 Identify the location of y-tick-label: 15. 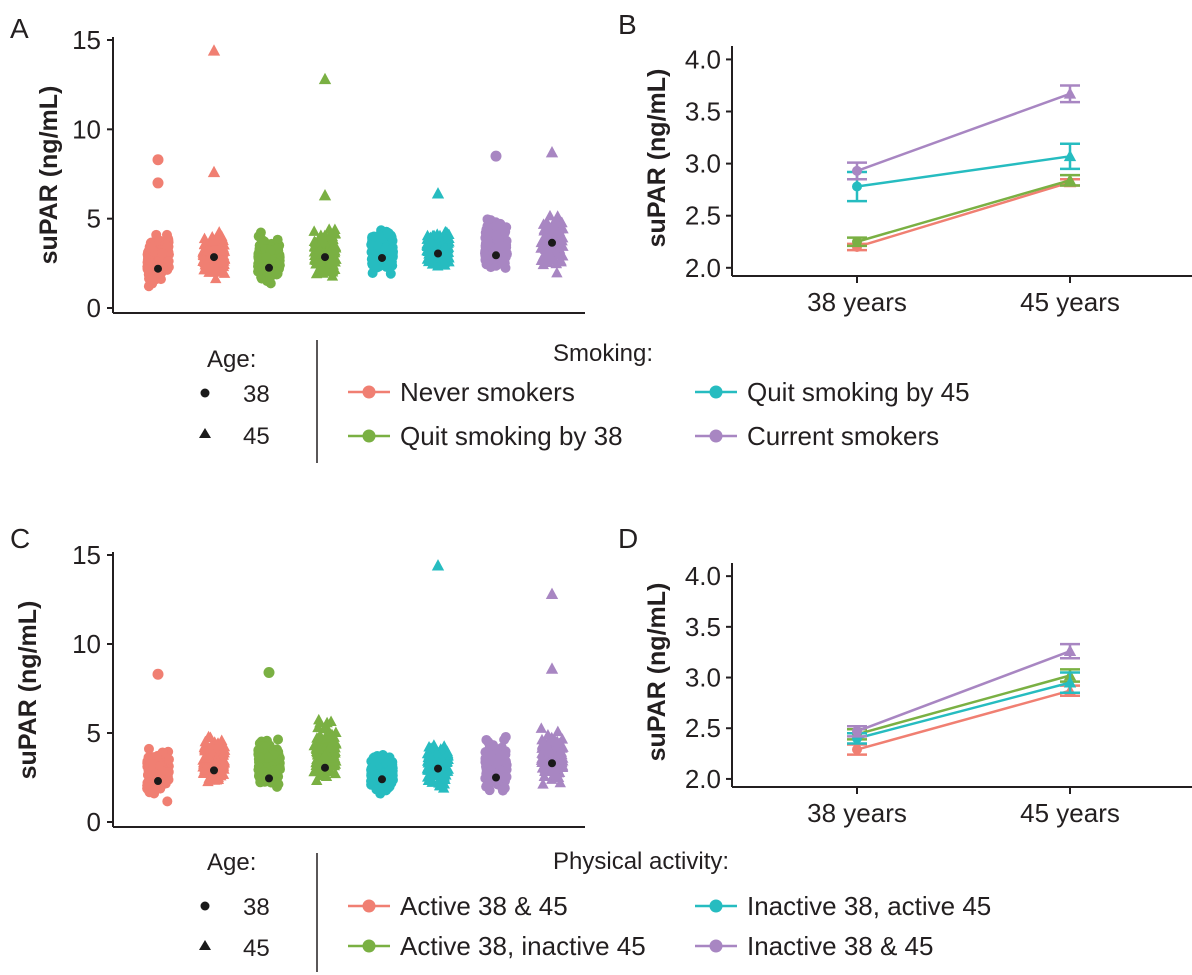
(86, 555).